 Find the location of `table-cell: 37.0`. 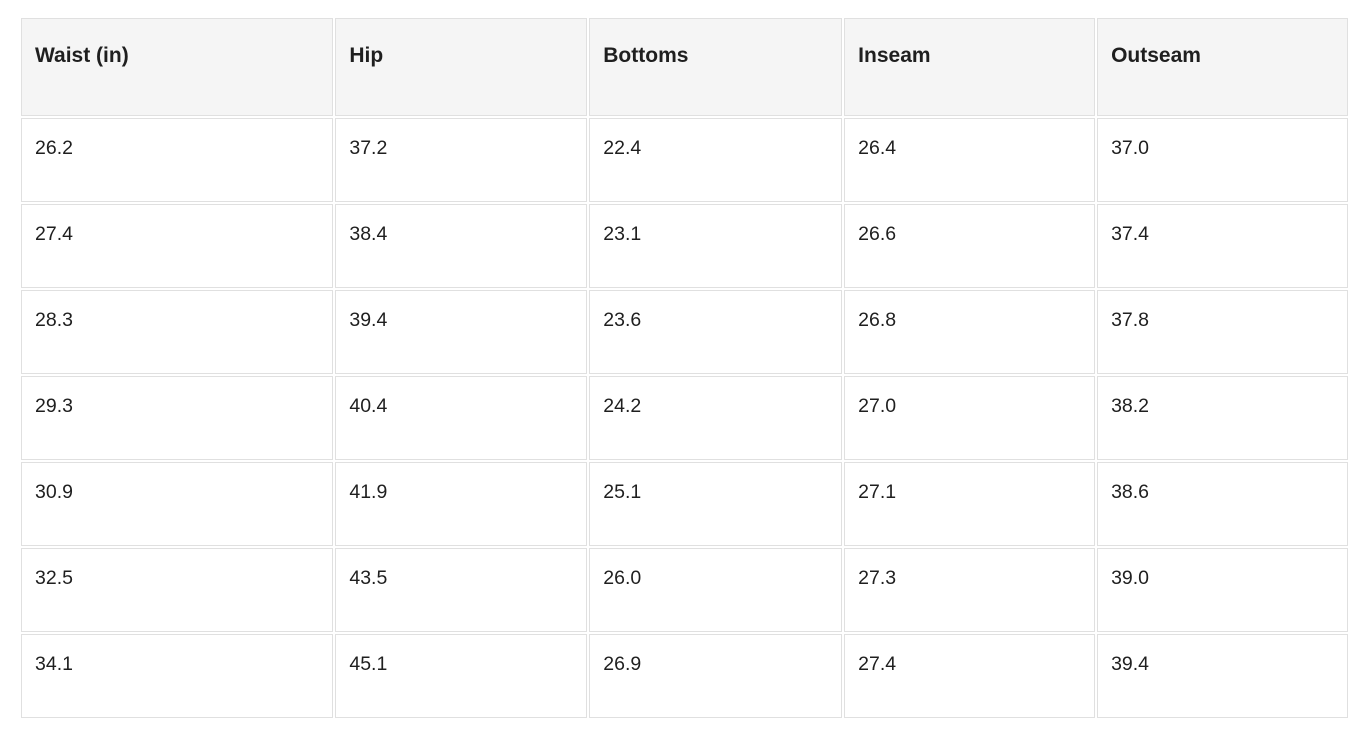

table-cell: 37.0 is located at coordinates (1222, 160).